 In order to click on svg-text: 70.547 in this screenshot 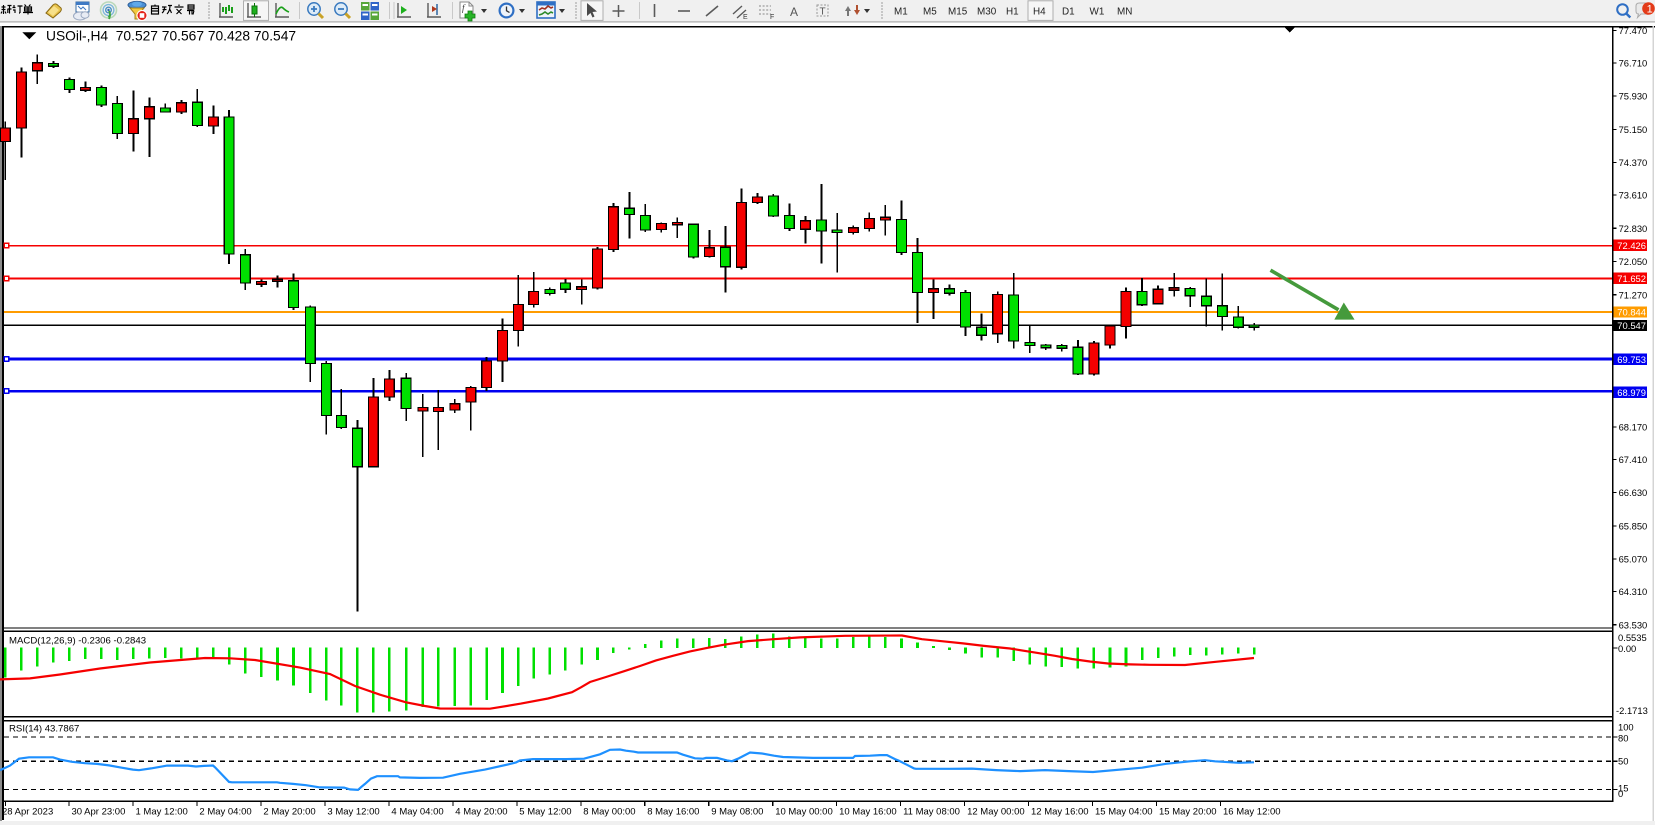, I will do `click(1631, 325)`.